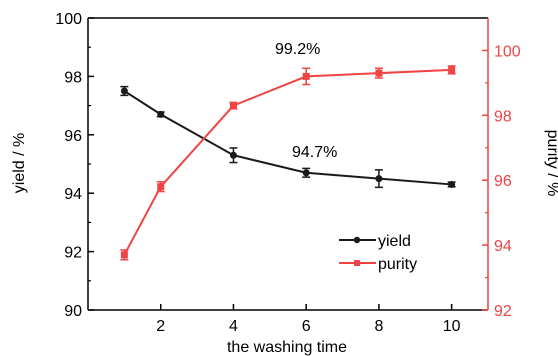  Describe the element at coordinates (73, 311) in the screenshot. I see `left-y-tick-label: 90` at that location.